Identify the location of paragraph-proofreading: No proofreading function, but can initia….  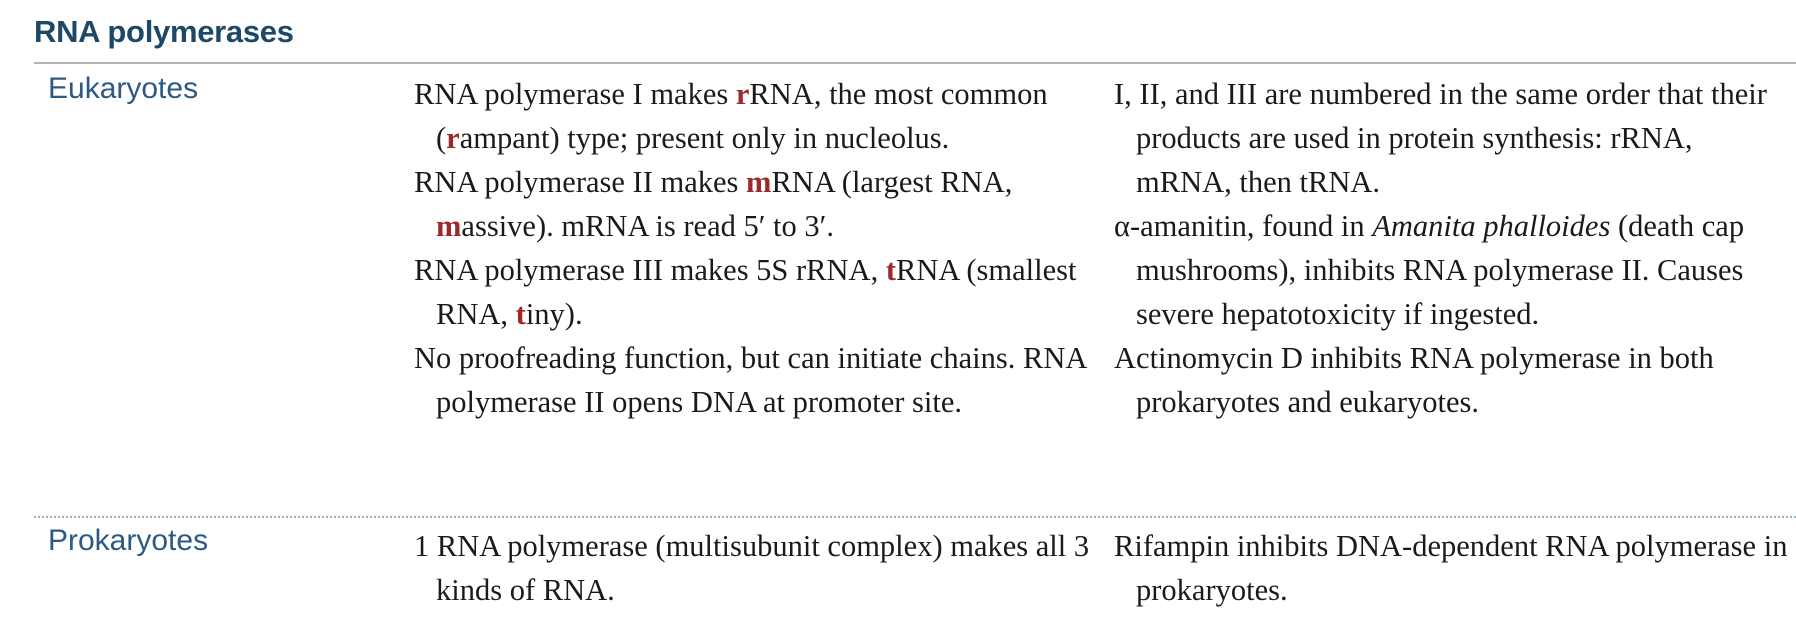
(750, 380).